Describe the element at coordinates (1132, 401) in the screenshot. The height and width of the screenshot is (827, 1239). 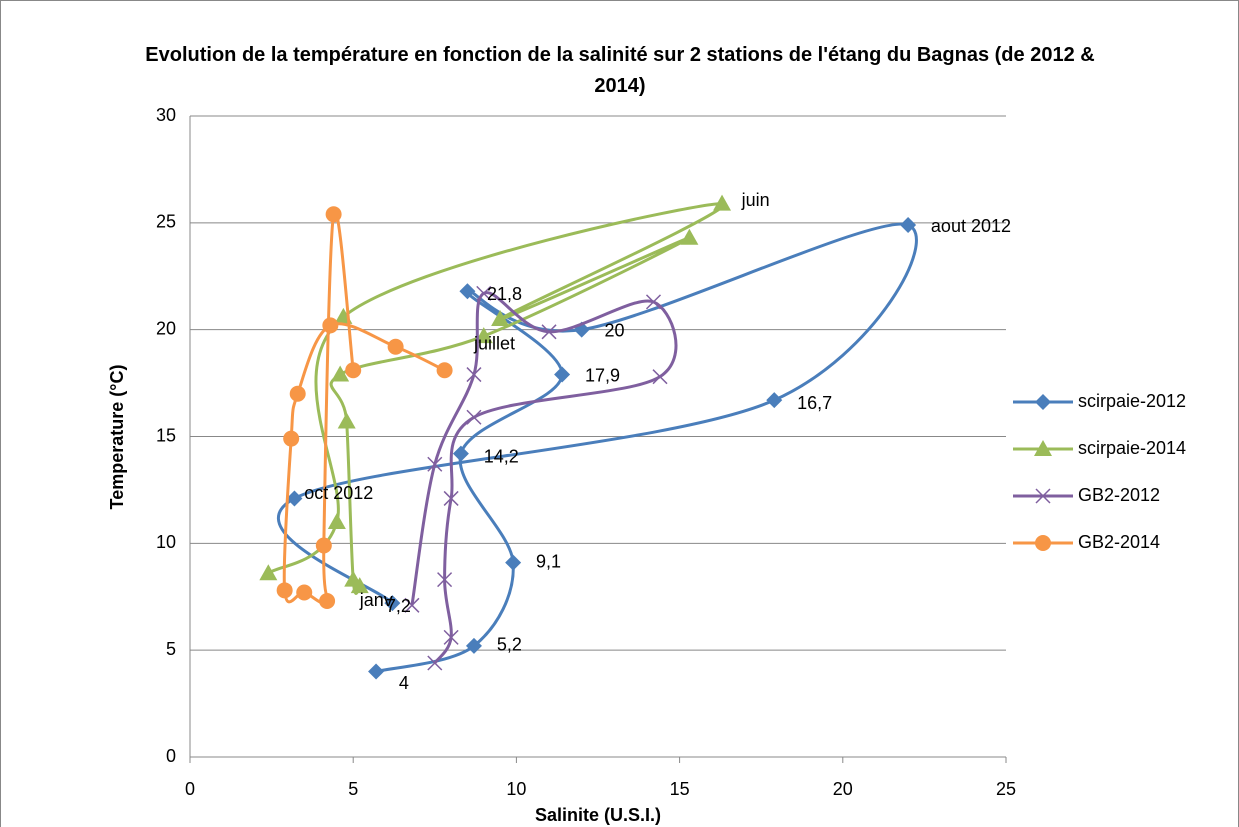
I see `legend-label: scirpaie-2012` at that location.